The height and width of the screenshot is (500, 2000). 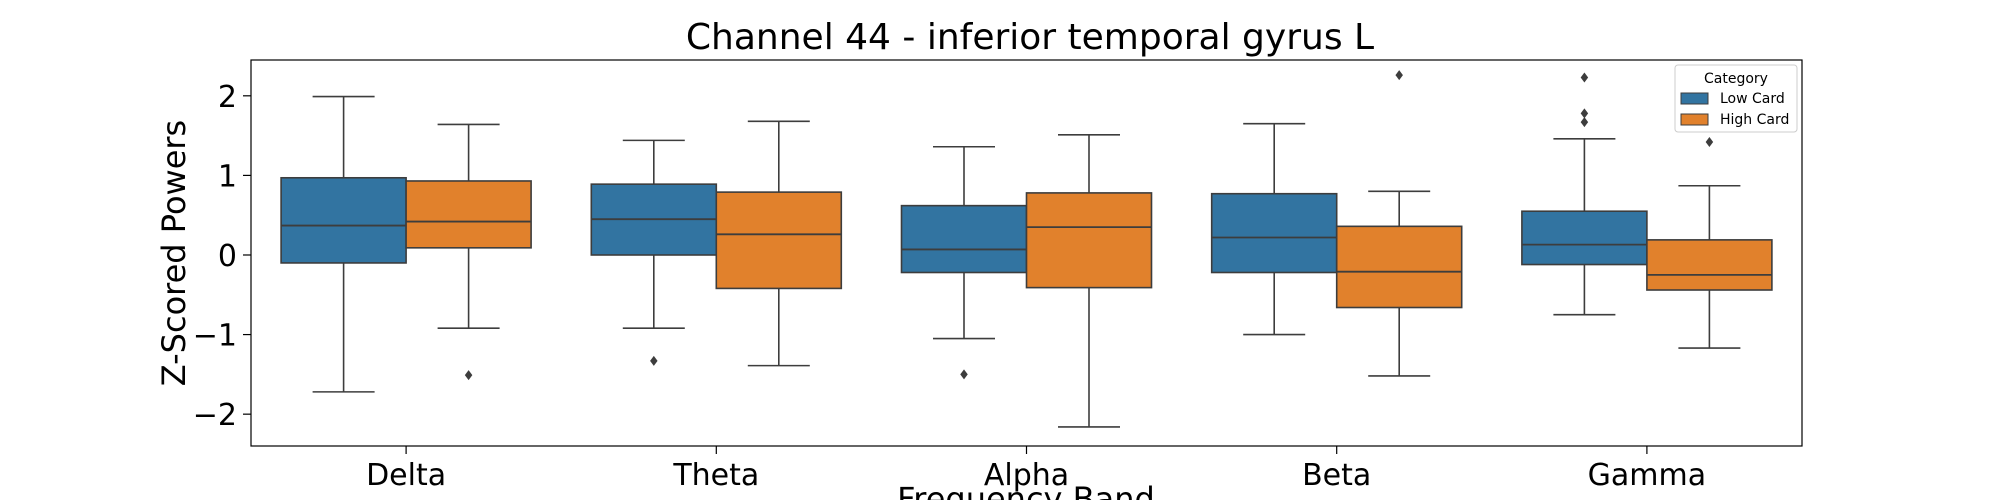 What do you see at coordinates (1754, 120) in the screenshot?
I see `legend-label-high-card: High Card` at bounding box center [1754, 120].